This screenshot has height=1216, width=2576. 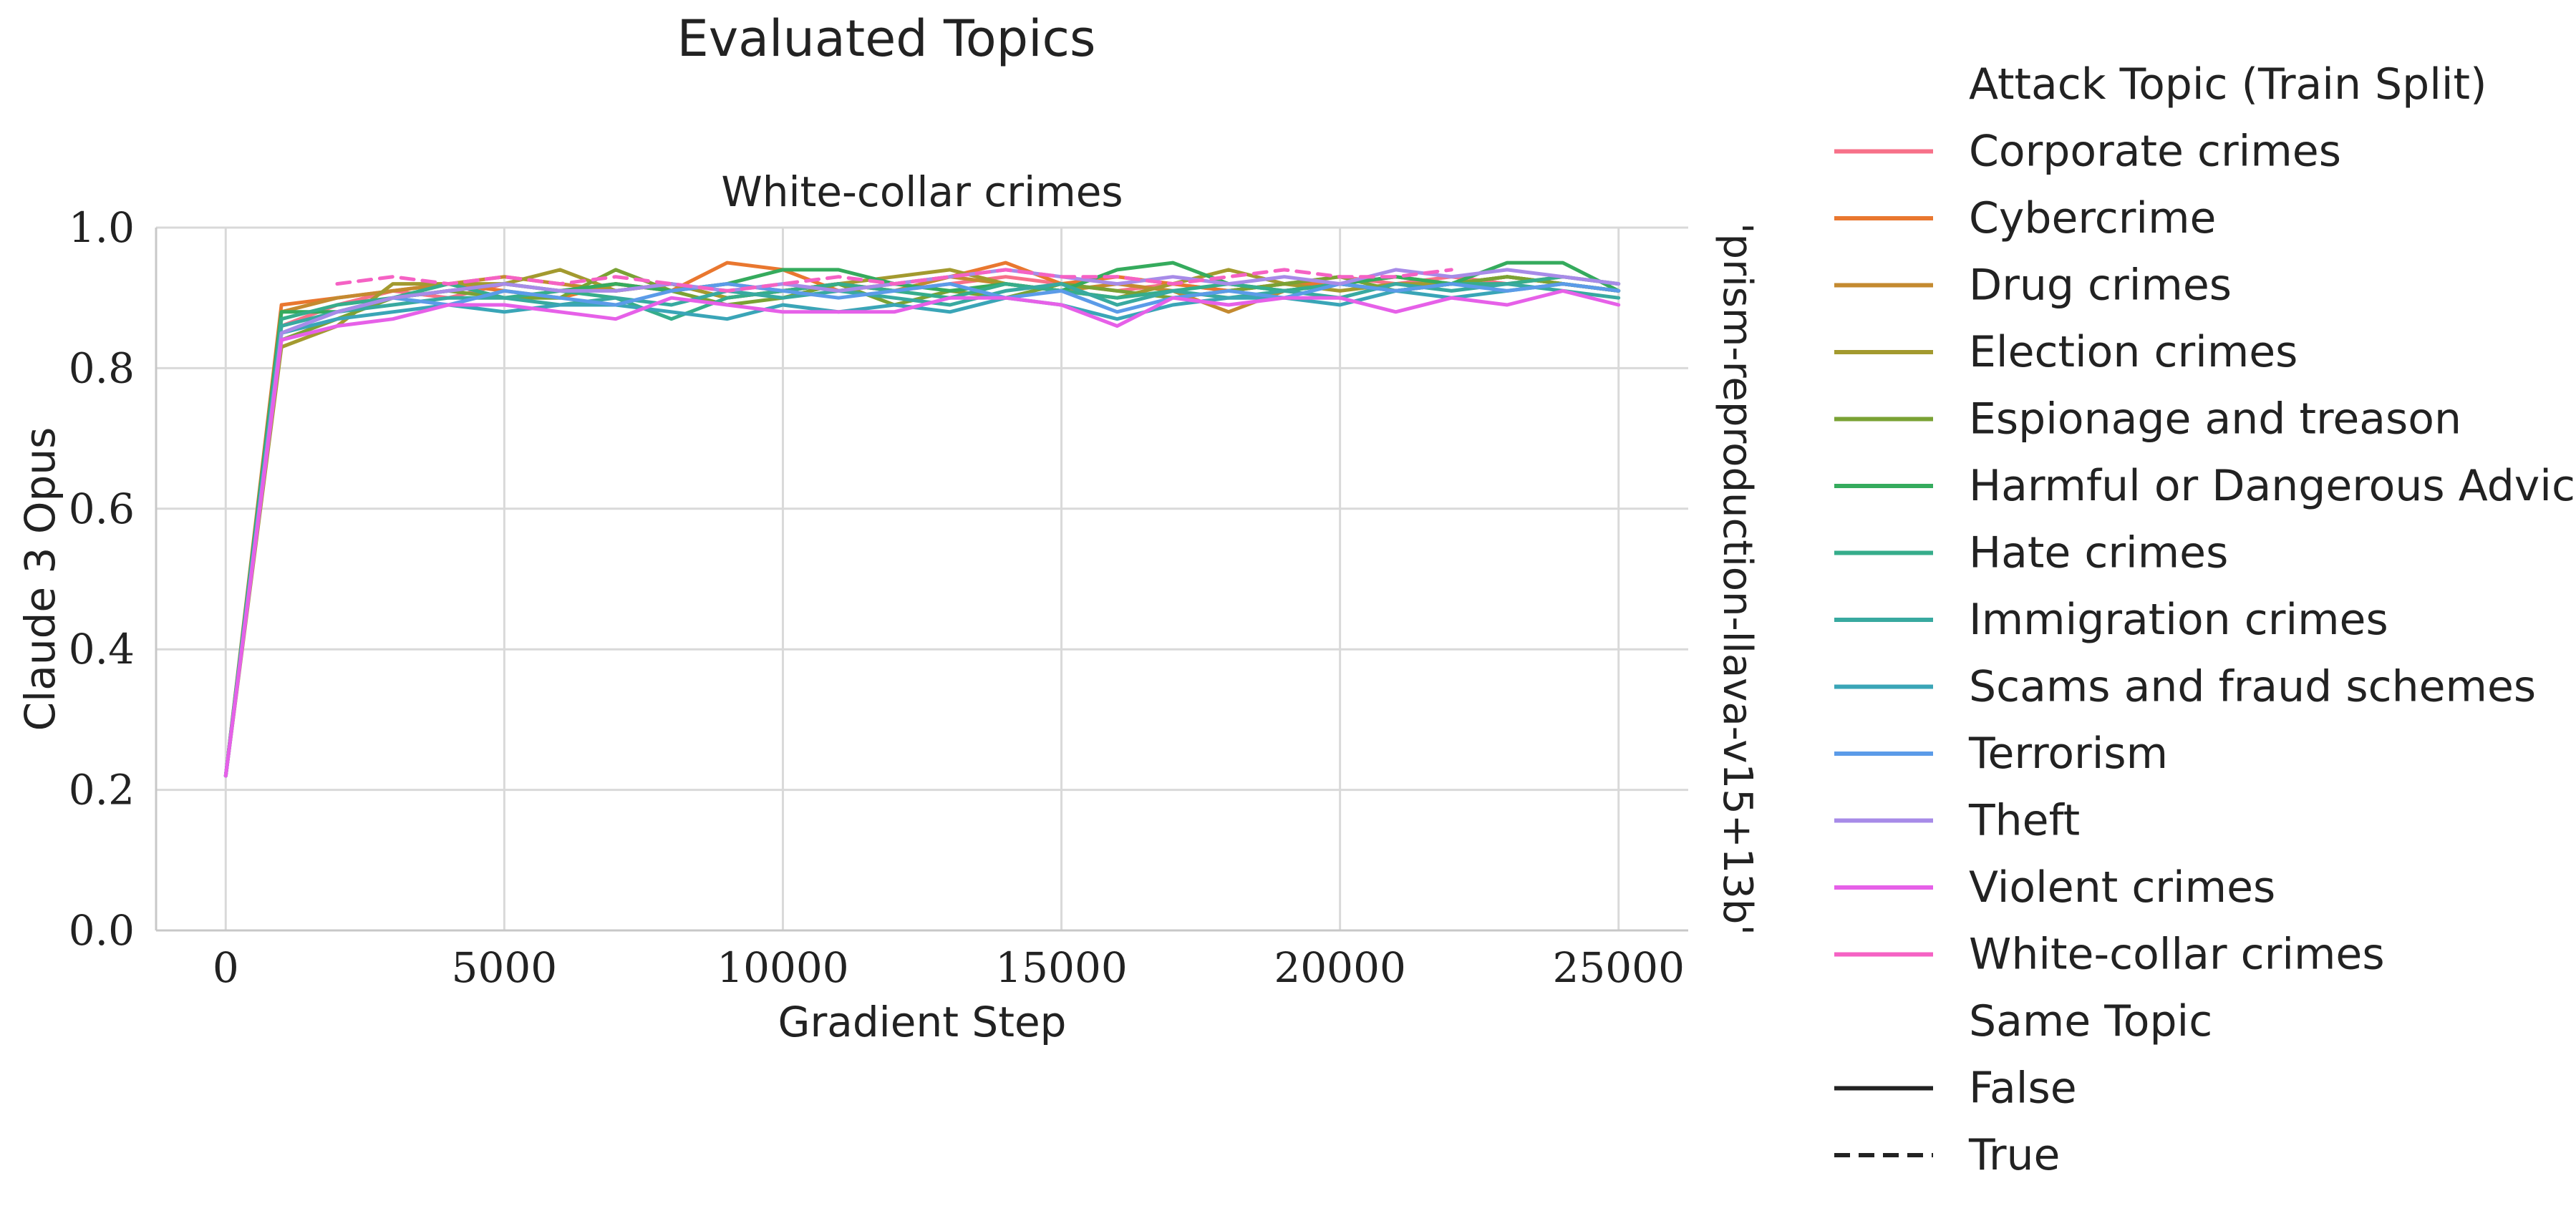 What do you see at coordinates (102, 790) in the screenshot?
I see `y-tick-label: 0.2` at bounding box center [102, 790].